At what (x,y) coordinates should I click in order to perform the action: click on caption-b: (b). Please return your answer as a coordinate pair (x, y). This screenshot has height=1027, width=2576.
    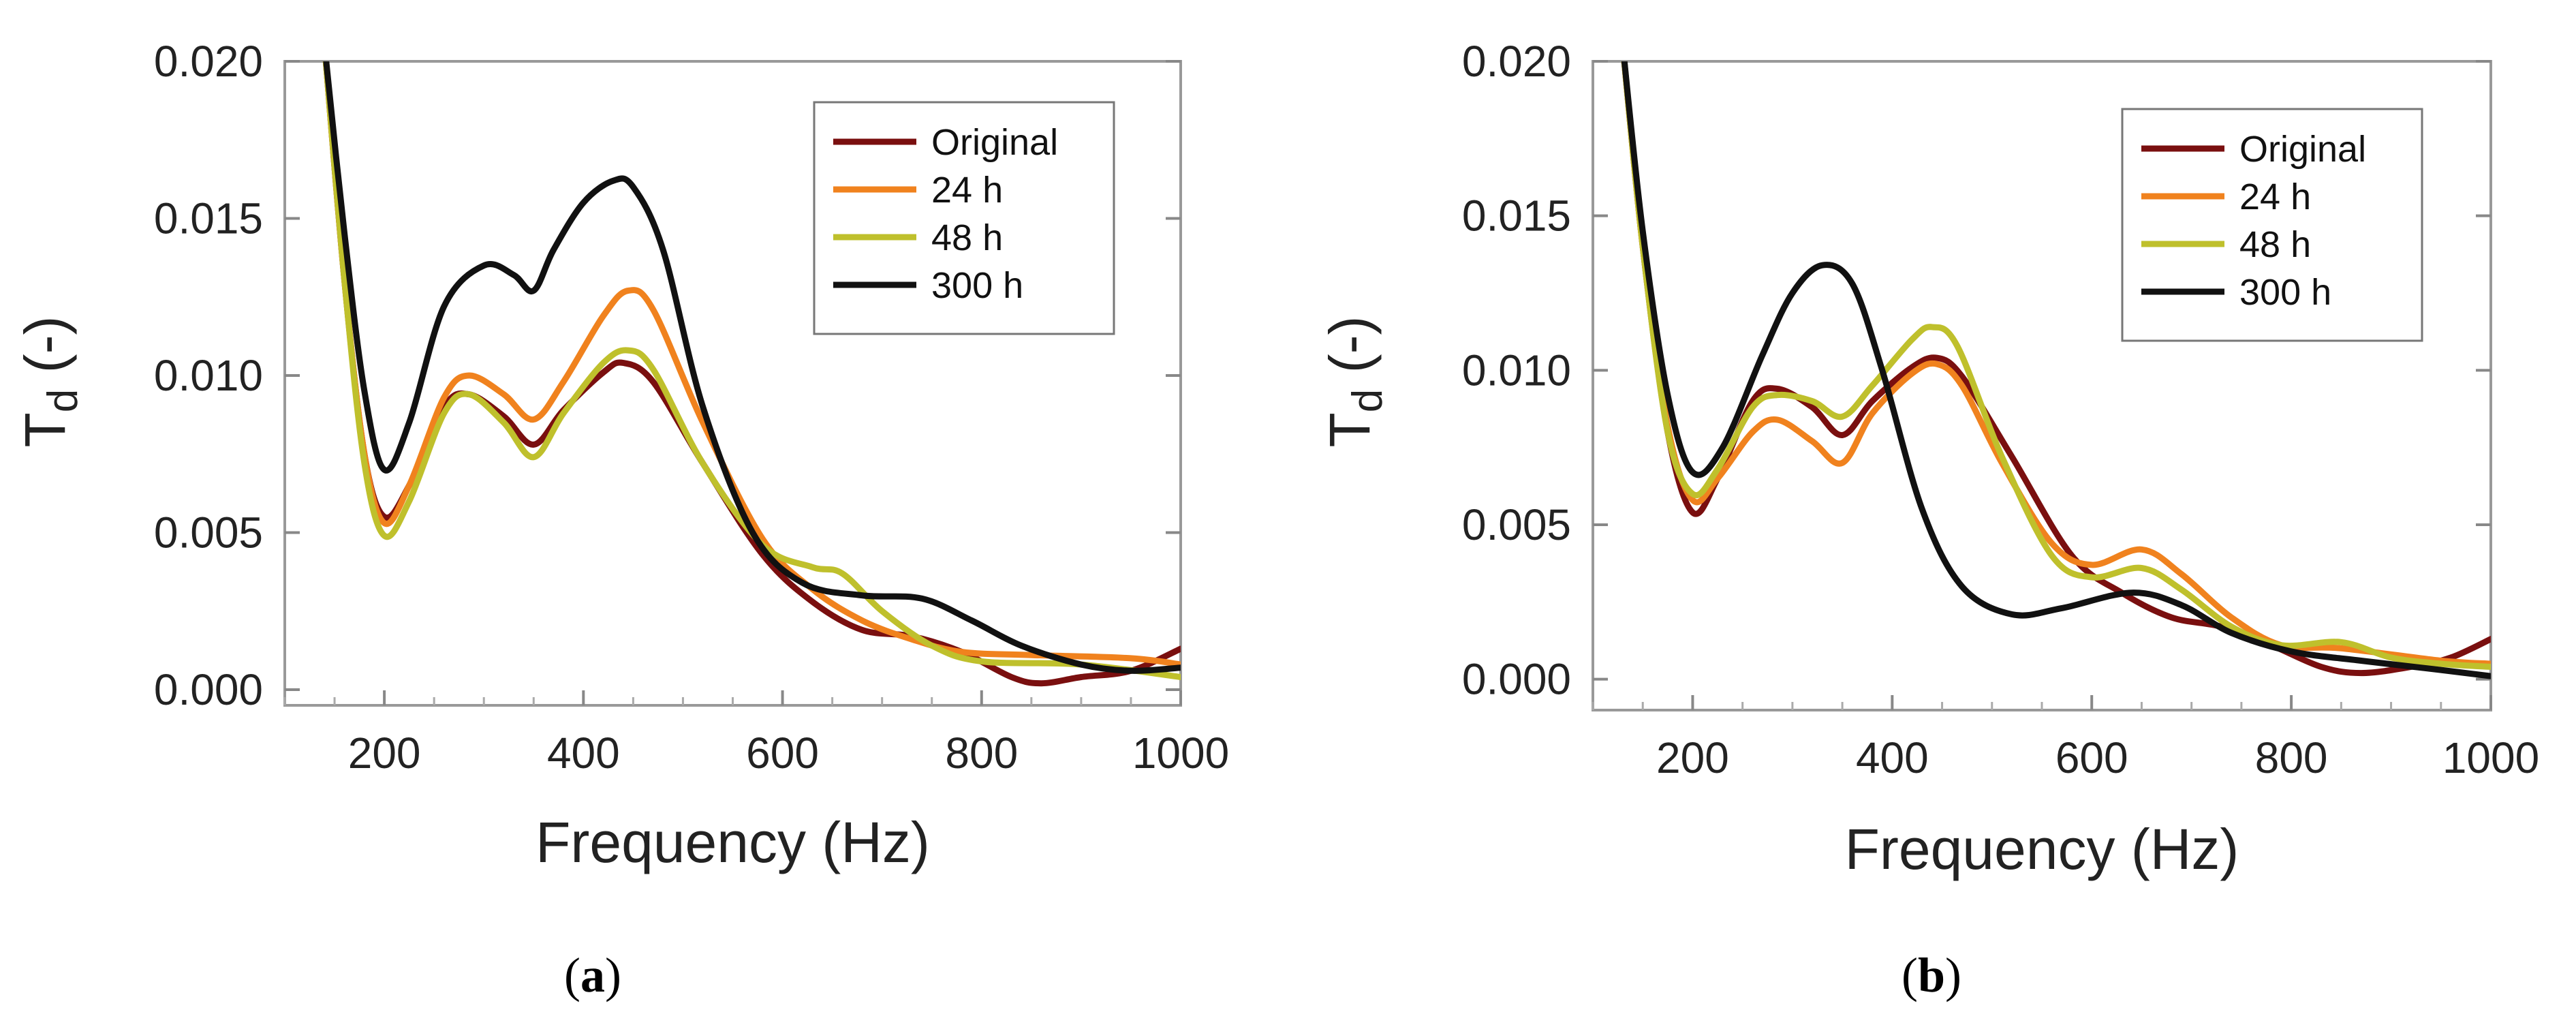
    Looking at the image, I should click on (1931, 975).